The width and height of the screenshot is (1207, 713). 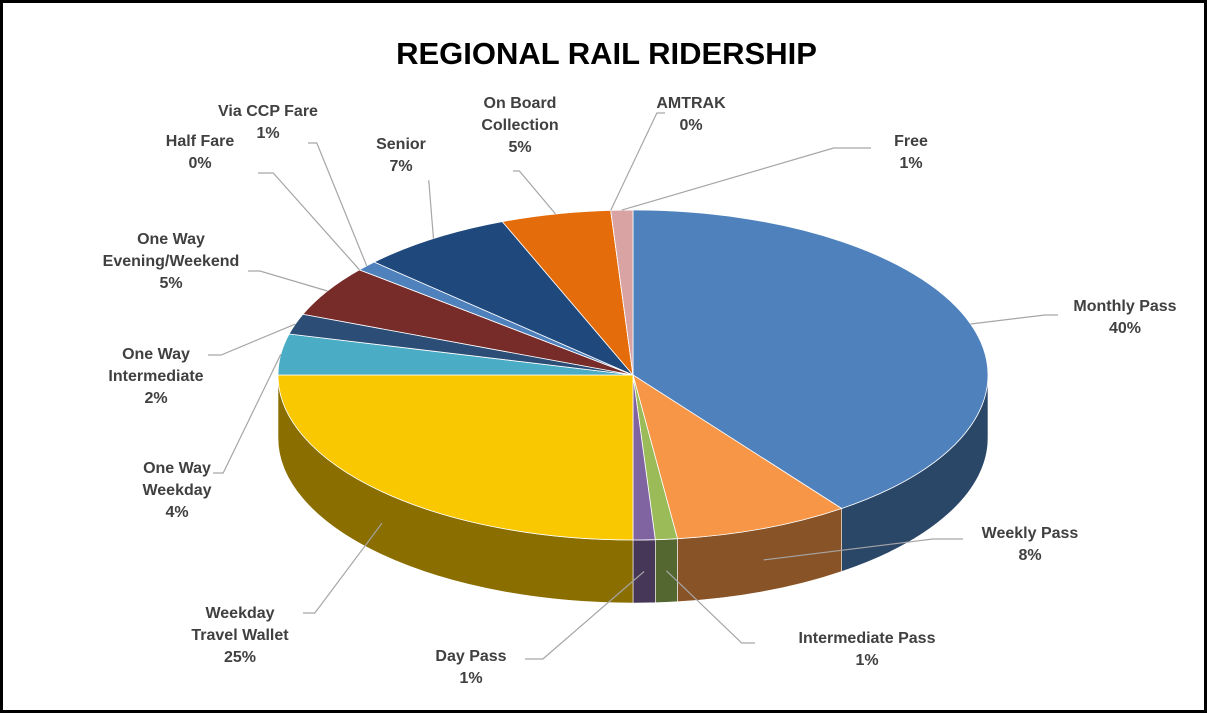 What do you see at coordinates (1030, 555) in the screenshot?
I see `slice-value: 8%` at bounding box center [1030, 555].